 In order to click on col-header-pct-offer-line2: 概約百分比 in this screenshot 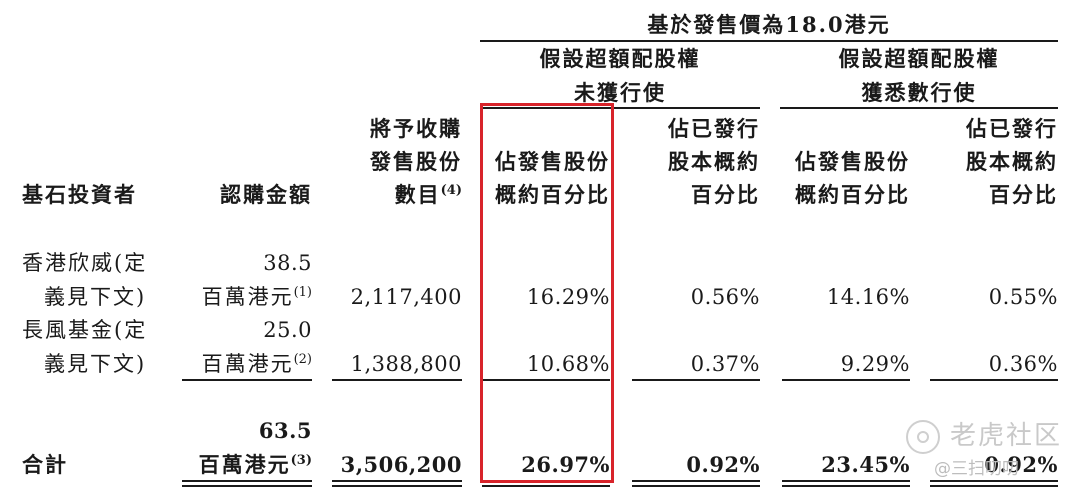, I will do `click(552, 194)`.